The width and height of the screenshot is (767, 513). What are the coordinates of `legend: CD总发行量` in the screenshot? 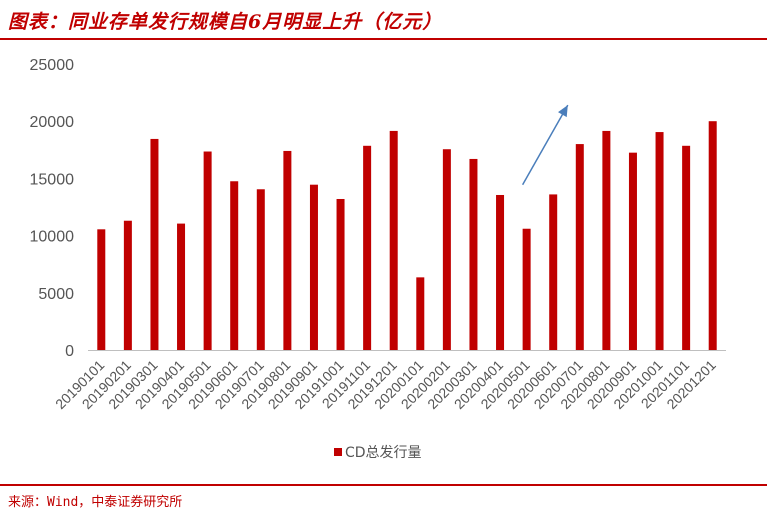 It's located at (378, 453).